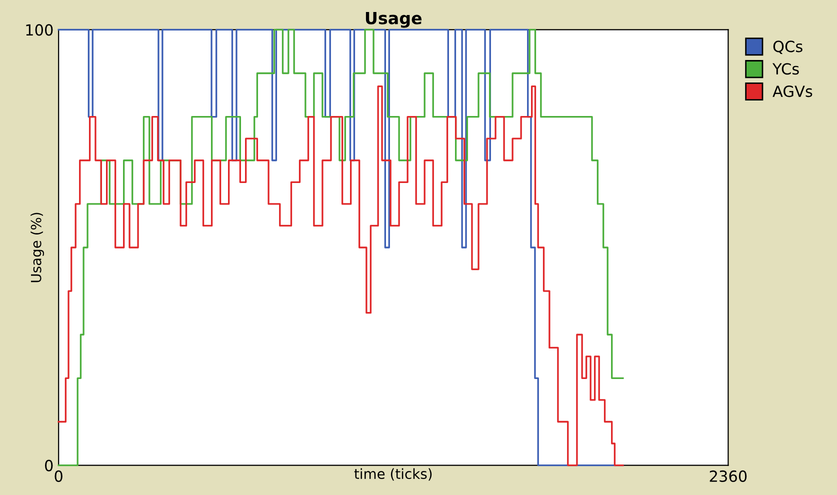 Image resolution: width=837 pixels, height=495 pixels. Describe the element at coordinates (785, 69) in the screenshot. I see `legend-label: YCs` at that location.